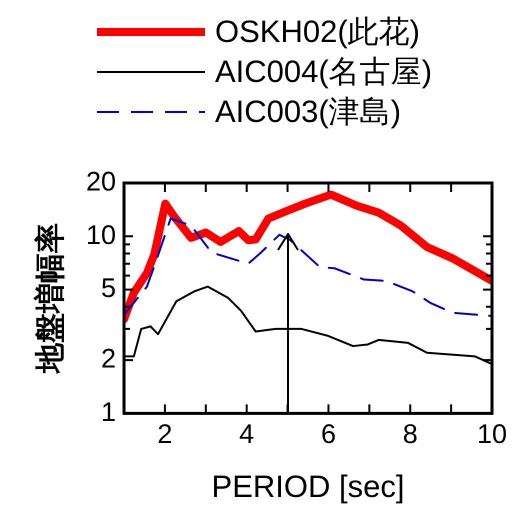 This screenshot has width=520, height=515. I want to click on legend-label: AIC004(名古屋), so click(323, 72).